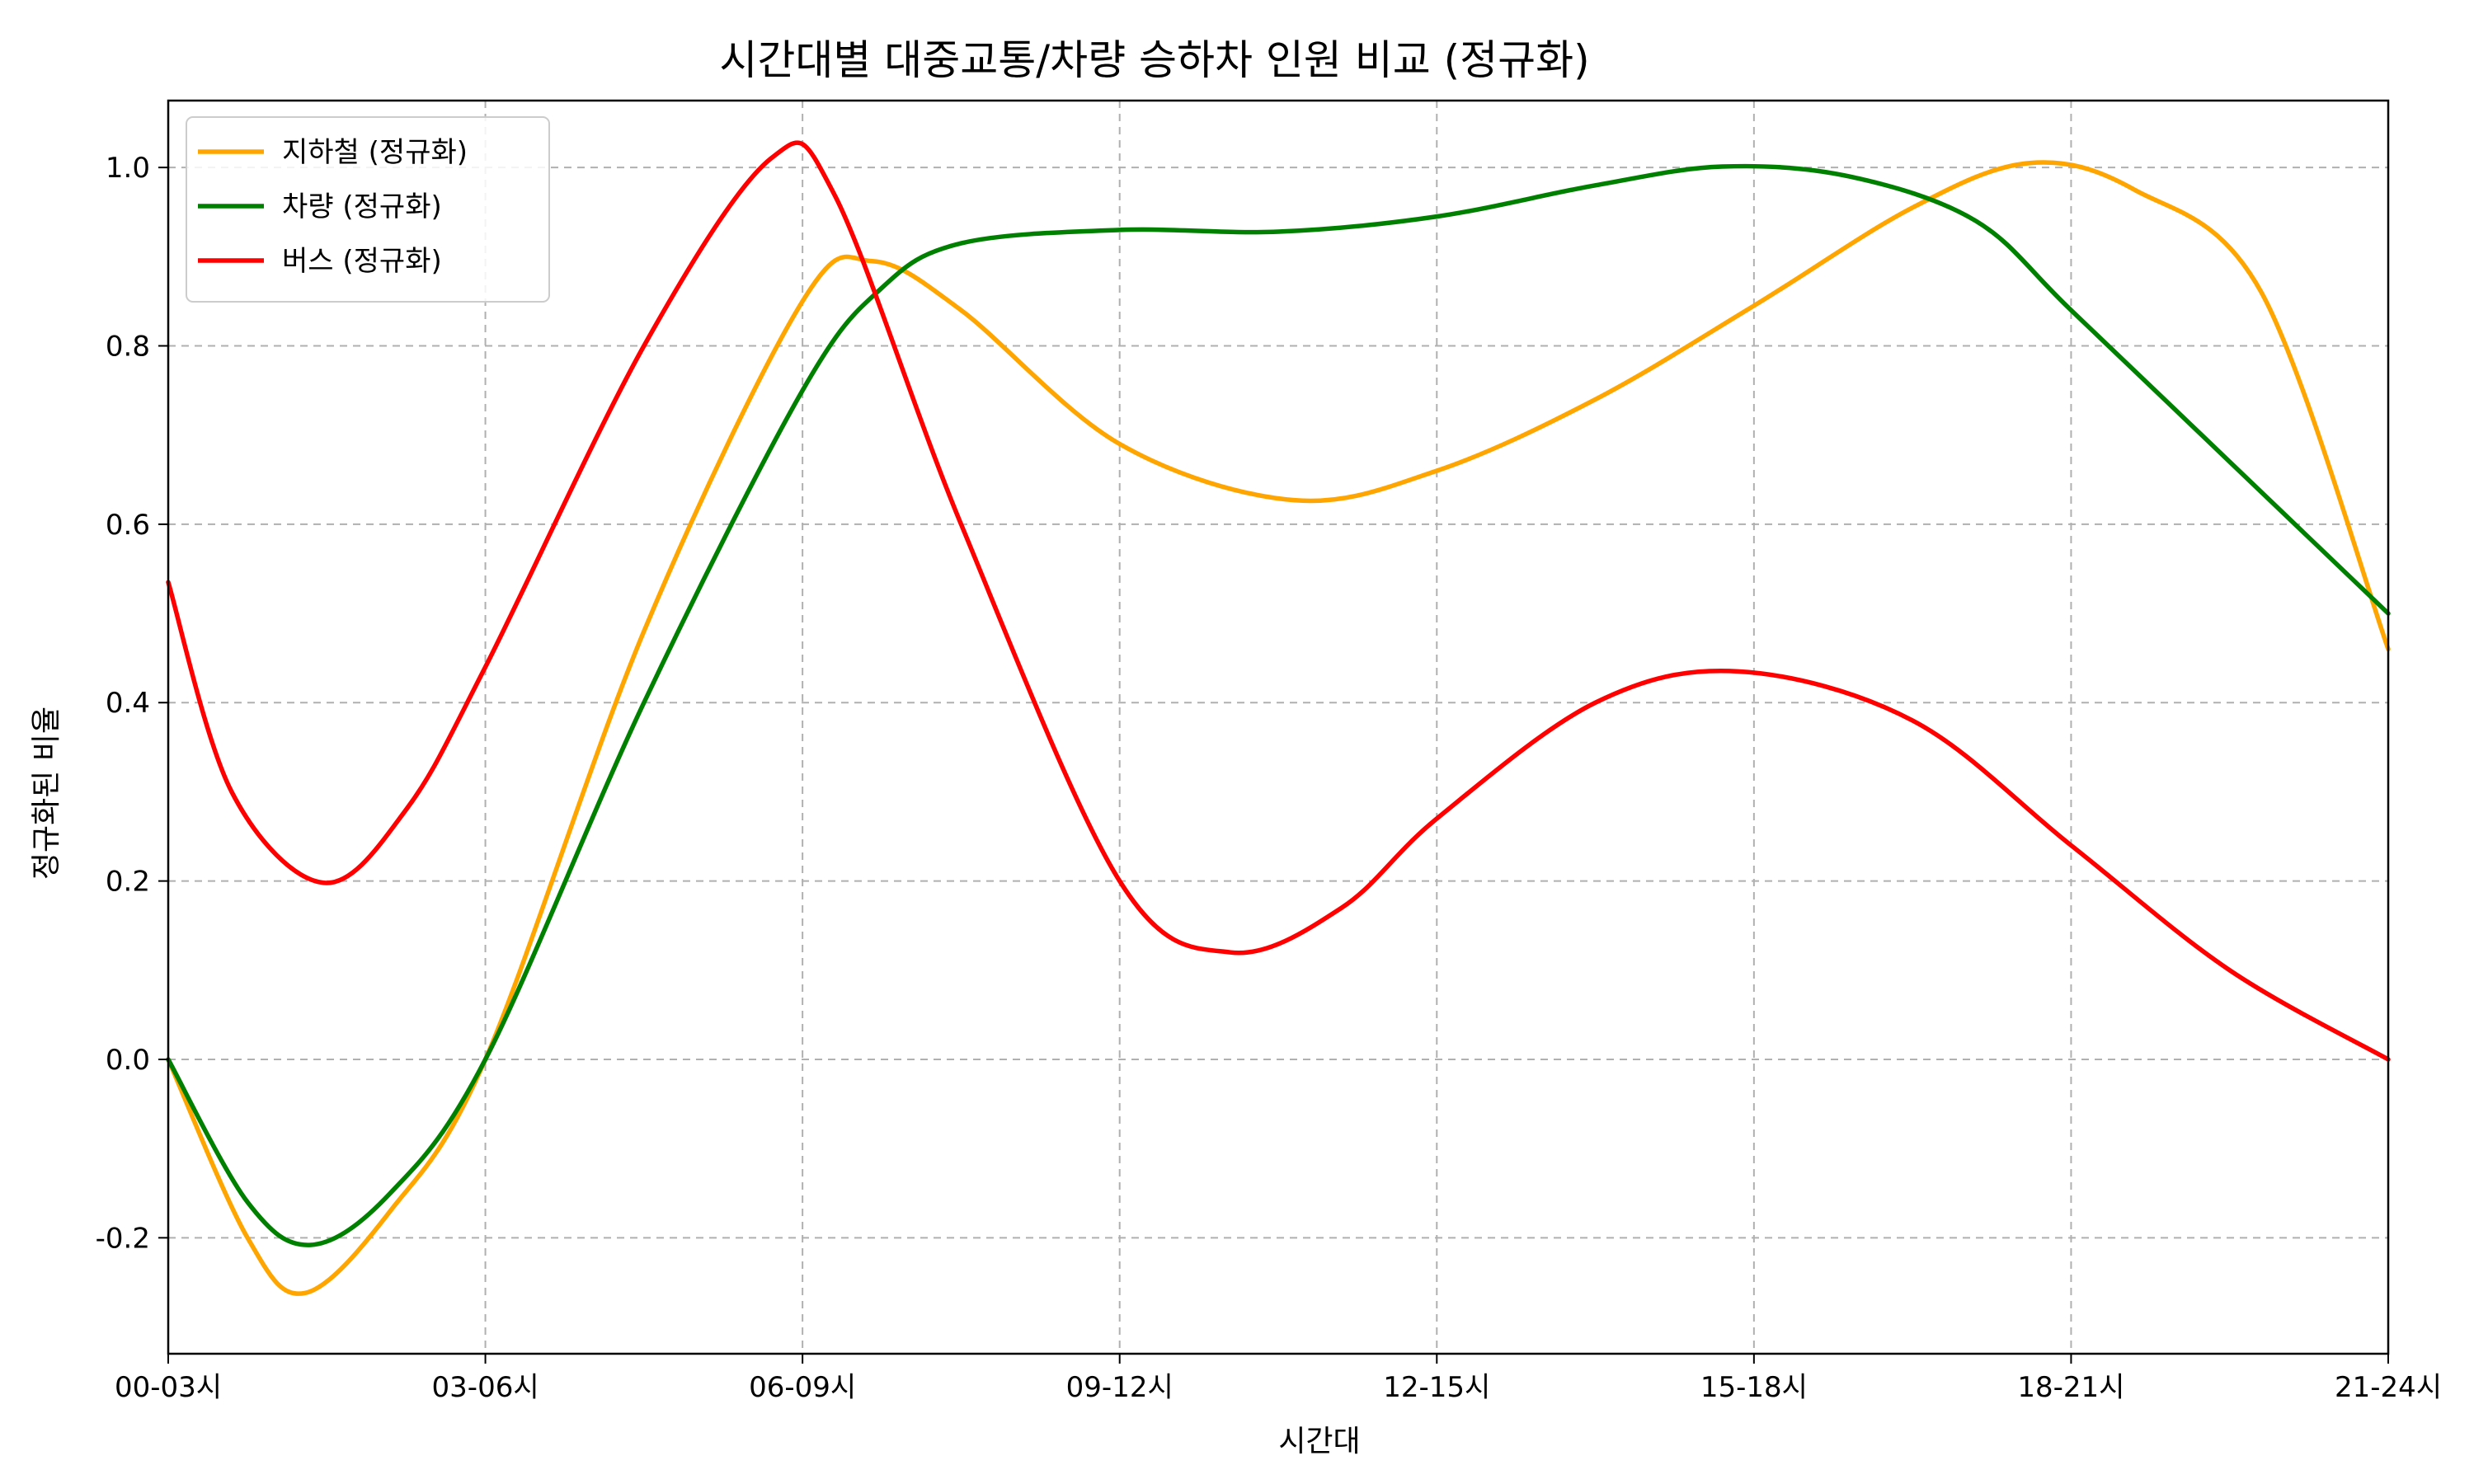 Image resolution: width=2474 pixels, height=1484 pixels. I want to click on y-axis-label: 정규화된 비율, so click(46, 793).